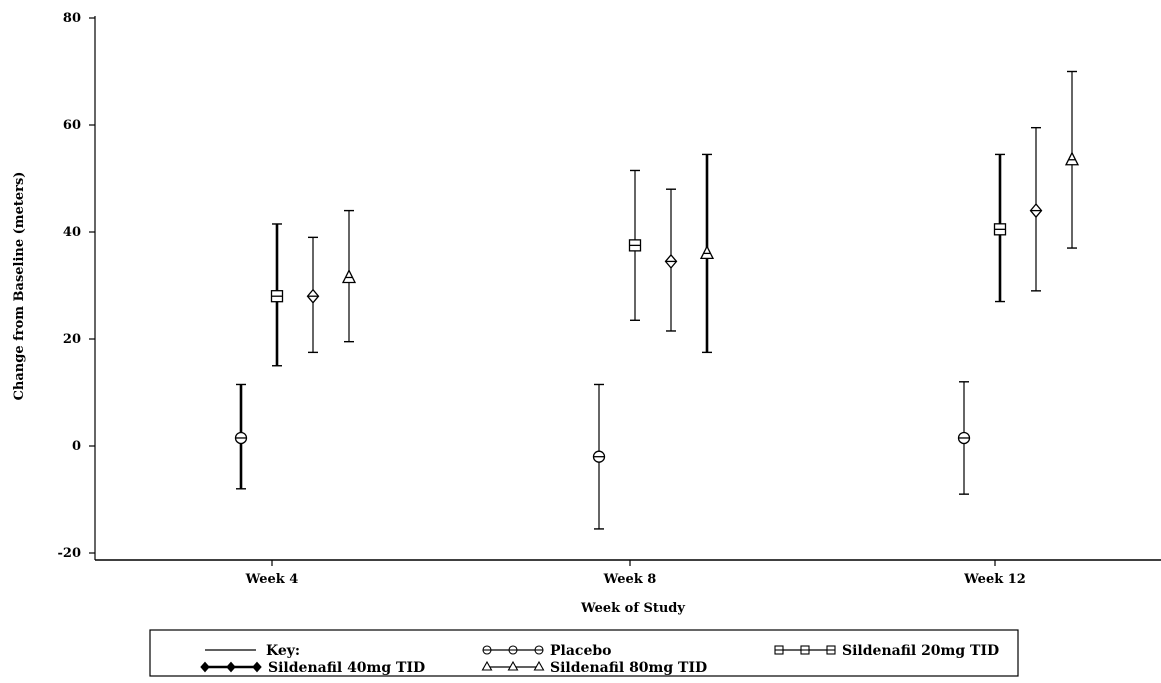 The width and height of the screenshot is (1161, 683). What do you see at coordinates (632, 608) in the screenshot?
I see `x-axis-title: Week of Study` at bounding box center [632, 608].